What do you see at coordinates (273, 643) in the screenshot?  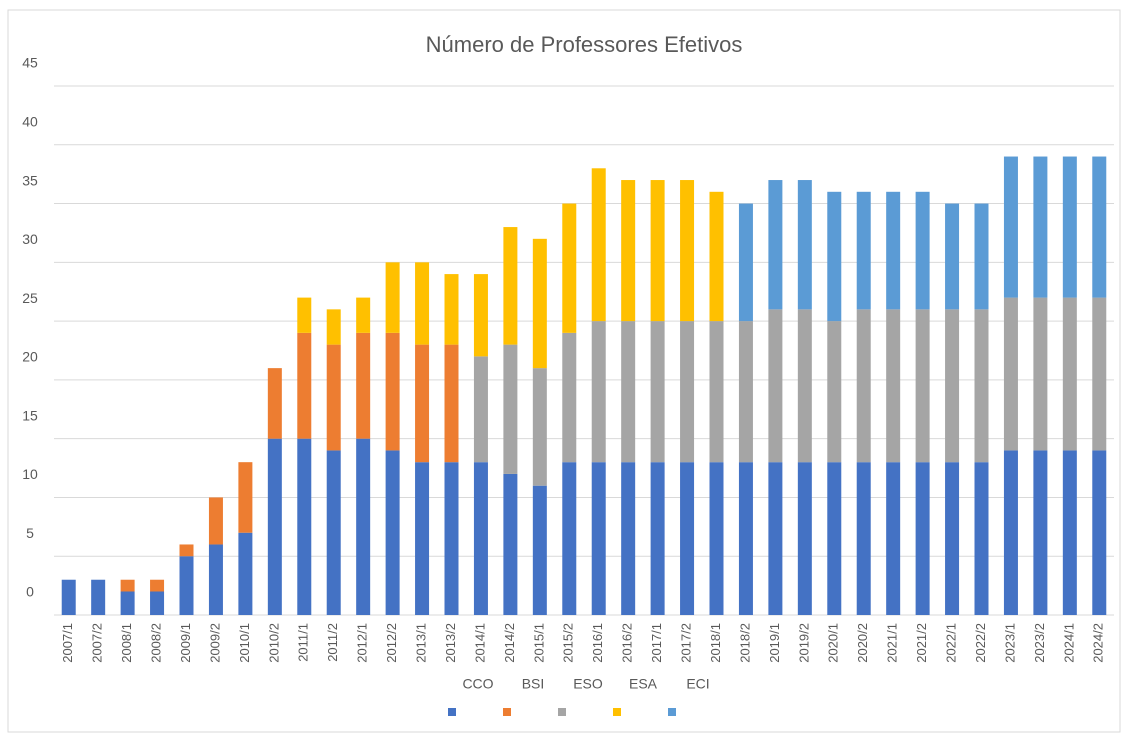 I see `x-tick-label: 2010/2` at bounding box center [273, 643].